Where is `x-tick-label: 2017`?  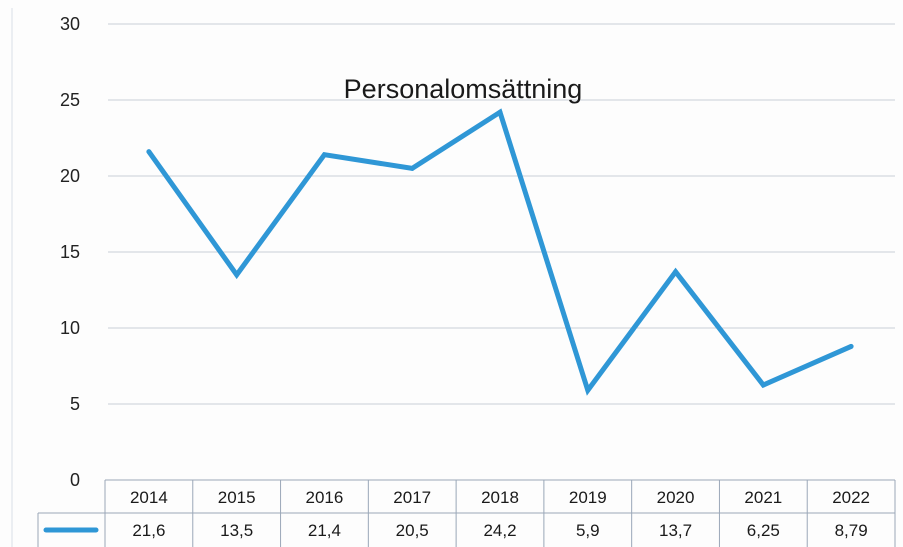
x-tick-label: 2017 is located at coordinates (412, 497).